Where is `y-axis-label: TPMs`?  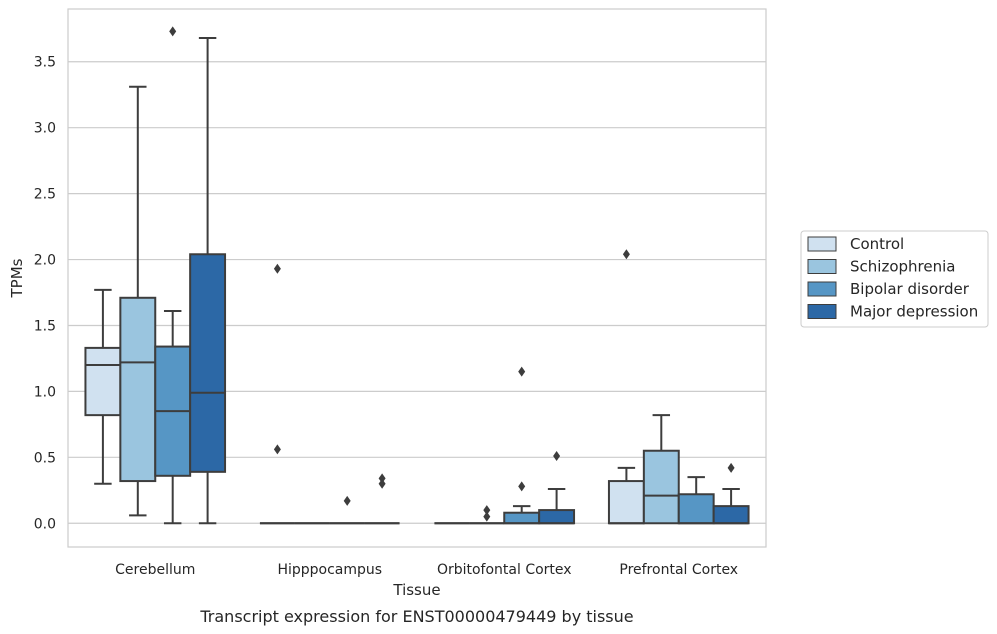 y-axis-label: TPMs is located at coordinates (17, 278).